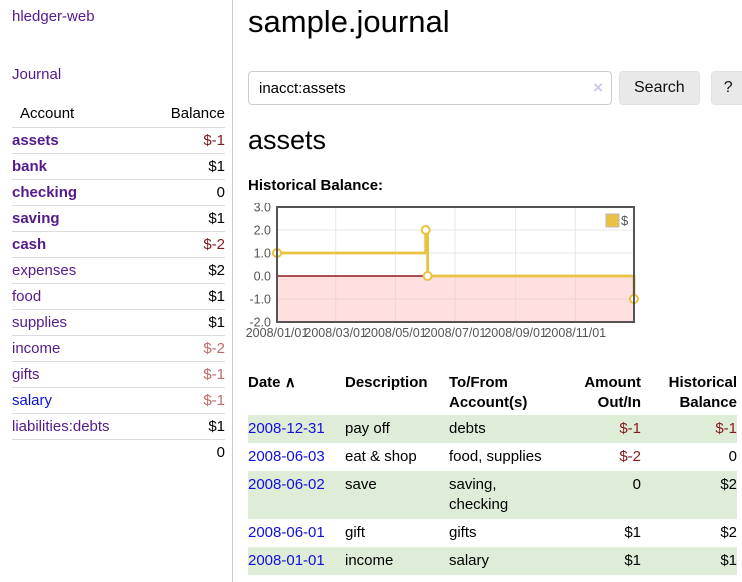  I want to click on transaction-row: 2008-06-01 gift gifts $1 $2, so click(492, 533).